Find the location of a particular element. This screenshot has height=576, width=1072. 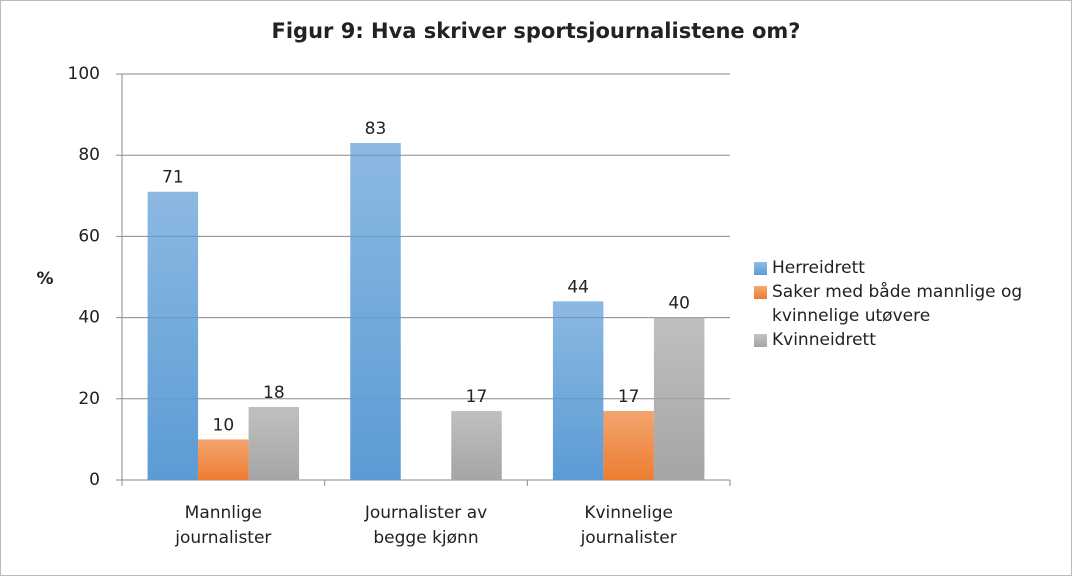

x-tick-label: Journalister av is located at coordinates (425, 513).